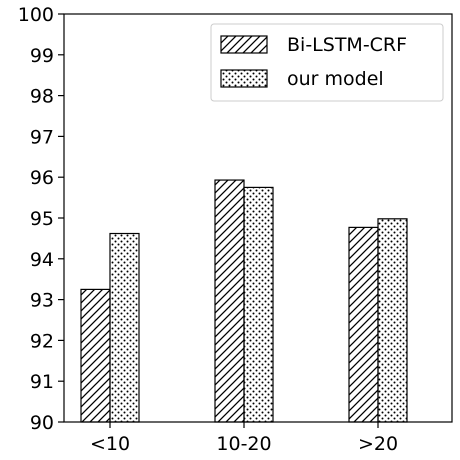 The width and height of the screenshot is (460, 460). I want to click on legend-label-bi-lstm-crf: Bi-LSTM-CRF, so click(347, 45).